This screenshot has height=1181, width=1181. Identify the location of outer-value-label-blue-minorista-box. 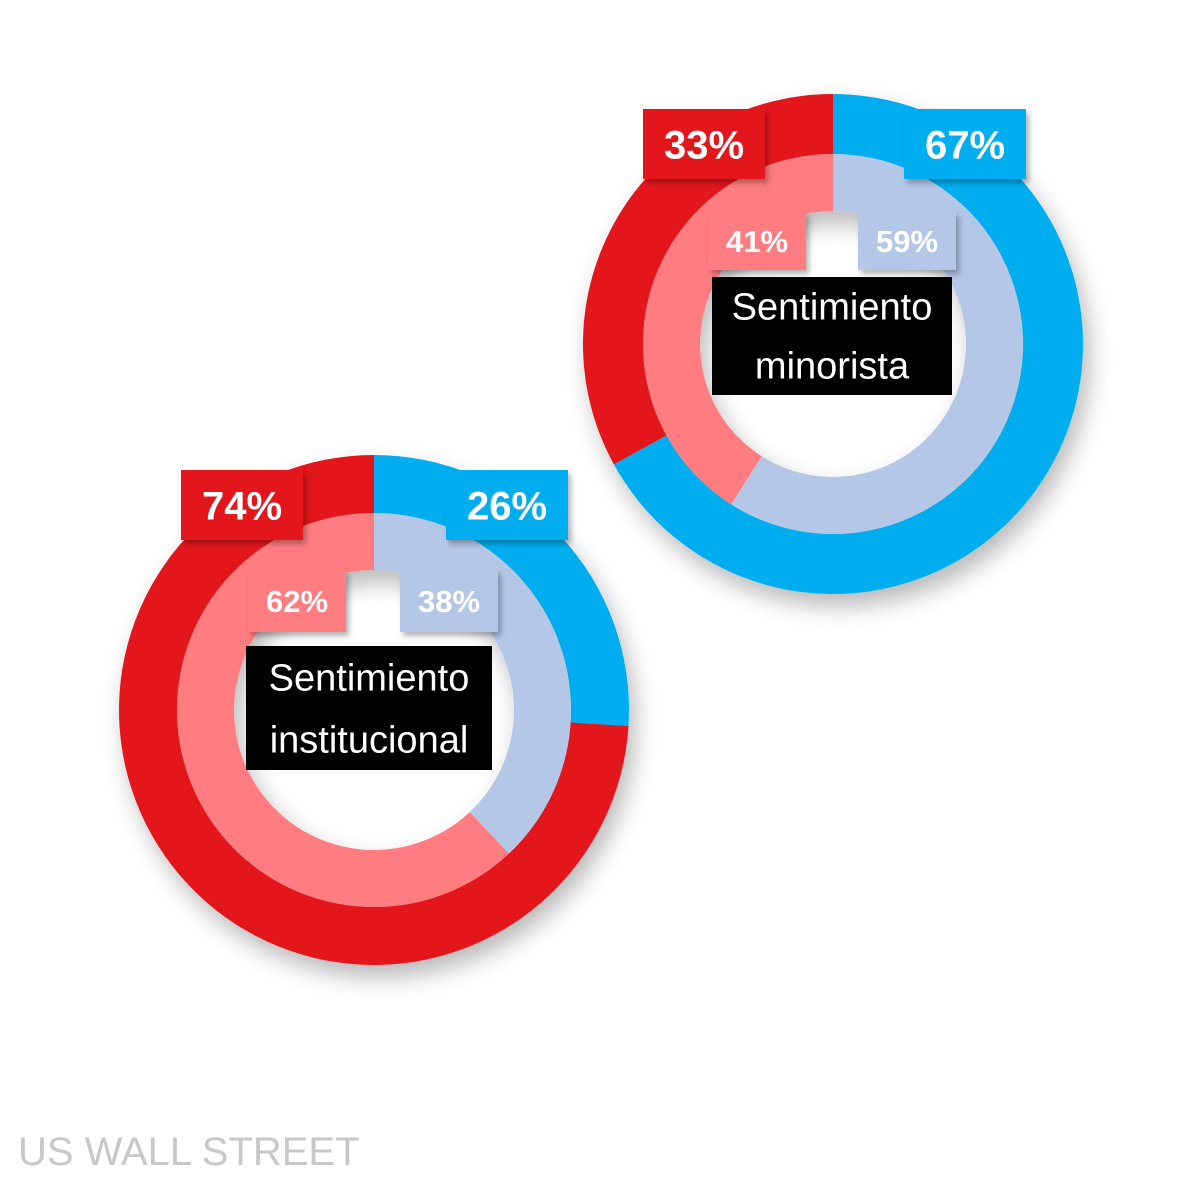
(965, 144).